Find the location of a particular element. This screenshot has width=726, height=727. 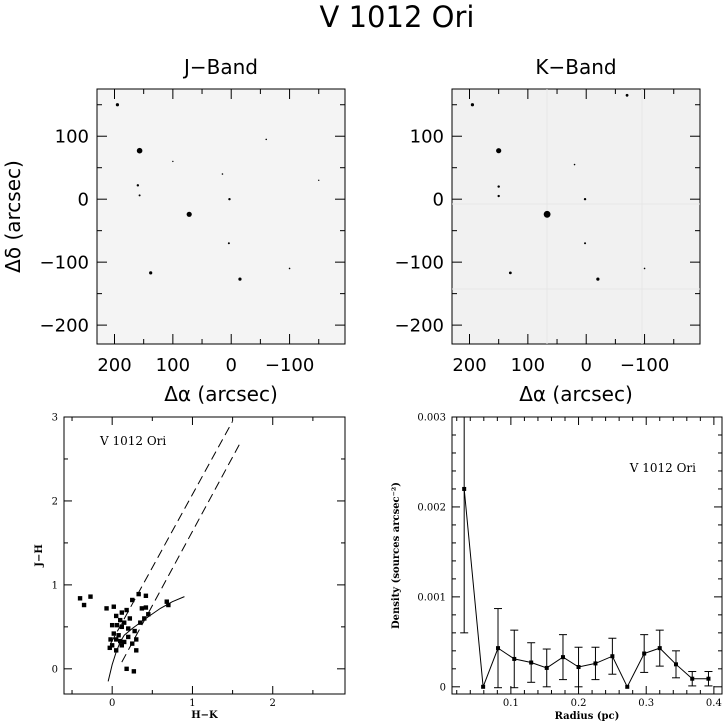

y-axis-label: J−H is located at coordinates (39, 556).